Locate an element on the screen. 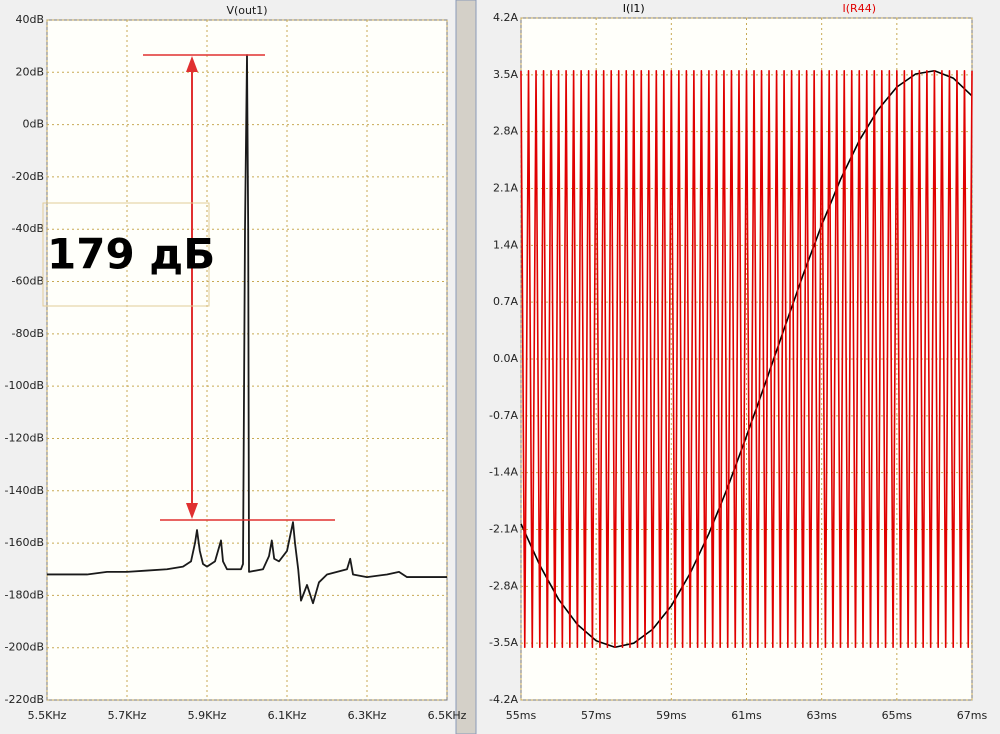 This screenshot has height=734, width=1000. y-tick-label: -60dB is located at coordinates (28, 281).